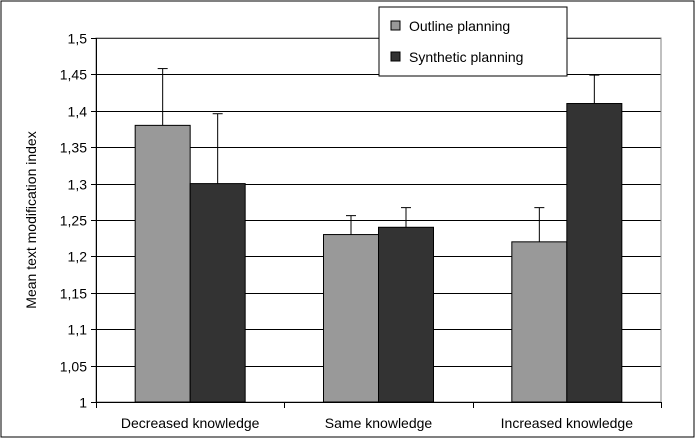  I want to click on y-tick-label: 1,05, so click(73, 367).